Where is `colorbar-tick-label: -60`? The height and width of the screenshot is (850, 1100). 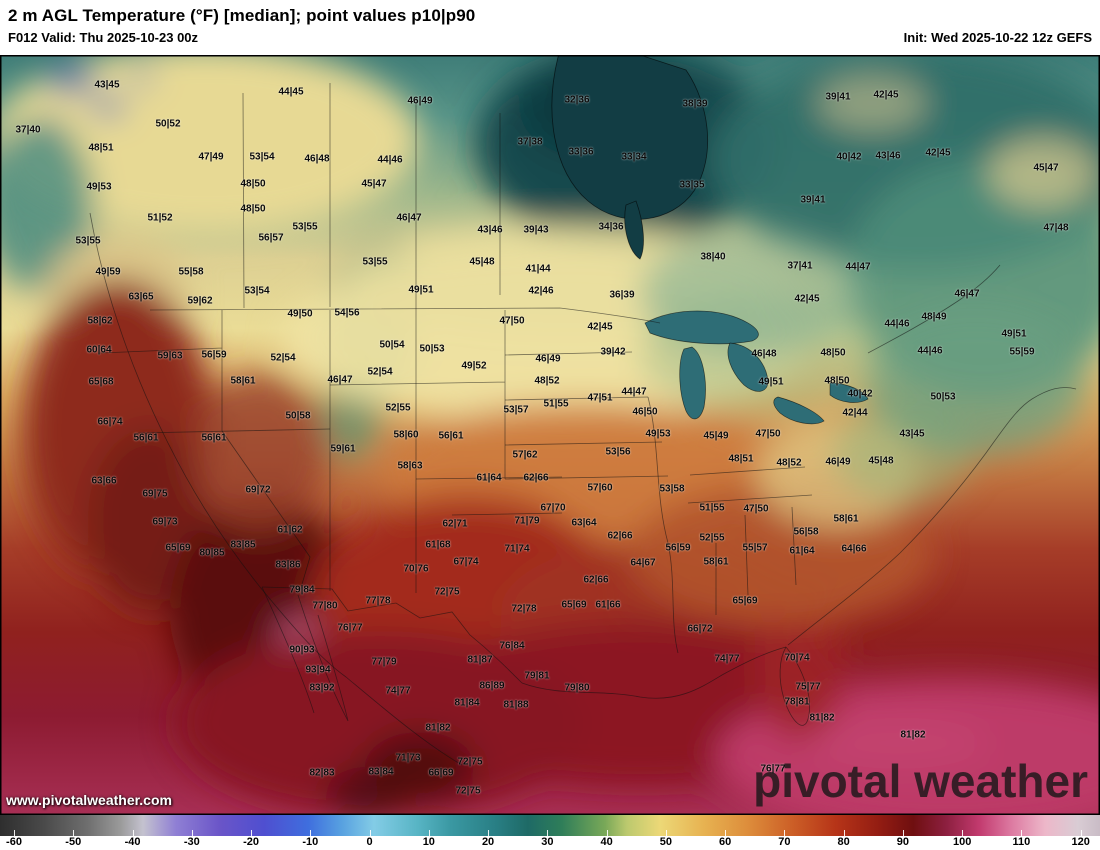 colorbar-tick-label: -60 is located at coordinates (14, 842).